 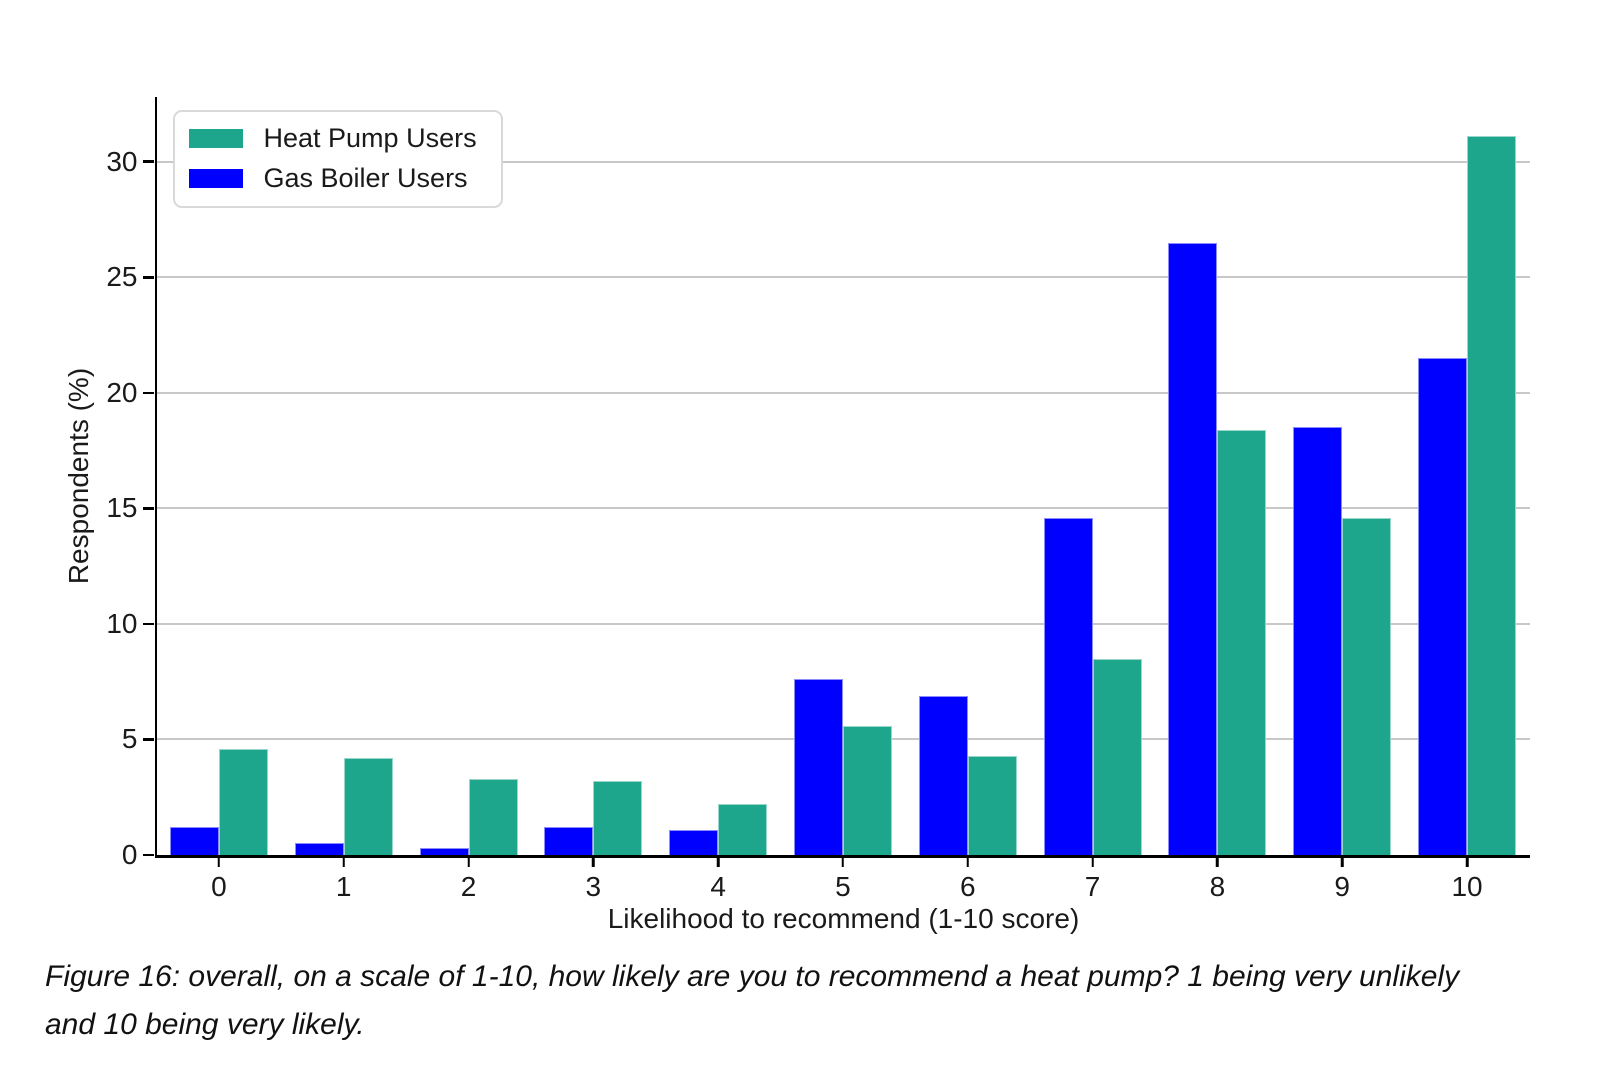 I want to click on x-axis-title: Likelihood to recommend (1-10 score), so click(x=843, y=918).